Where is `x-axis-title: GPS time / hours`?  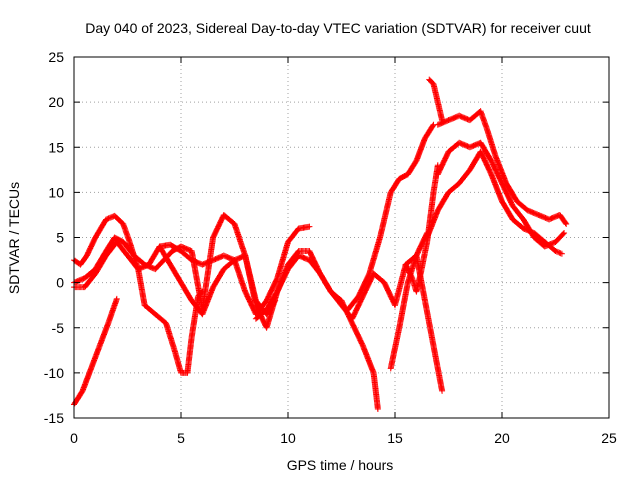 x-axis-title: GPS time / hours is located at coordinates (340, 465).